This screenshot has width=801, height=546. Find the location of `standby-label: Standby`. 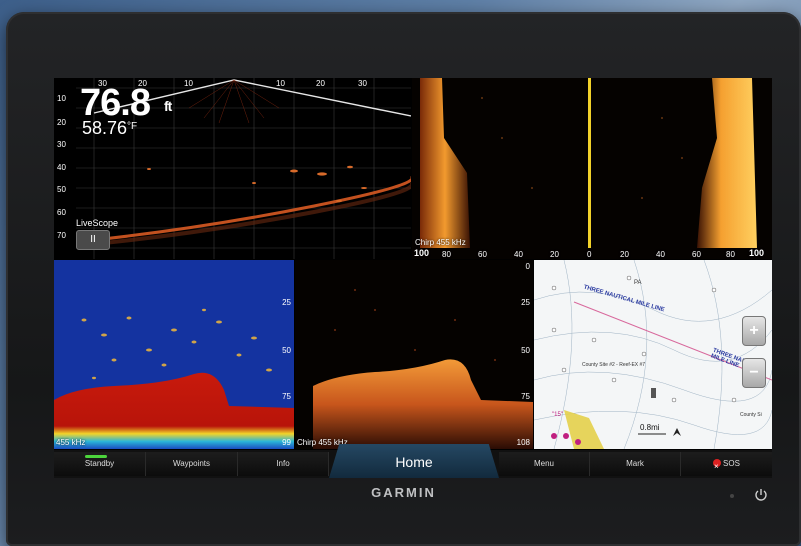

standby-label: Standby is located at coordinates (99, 463).